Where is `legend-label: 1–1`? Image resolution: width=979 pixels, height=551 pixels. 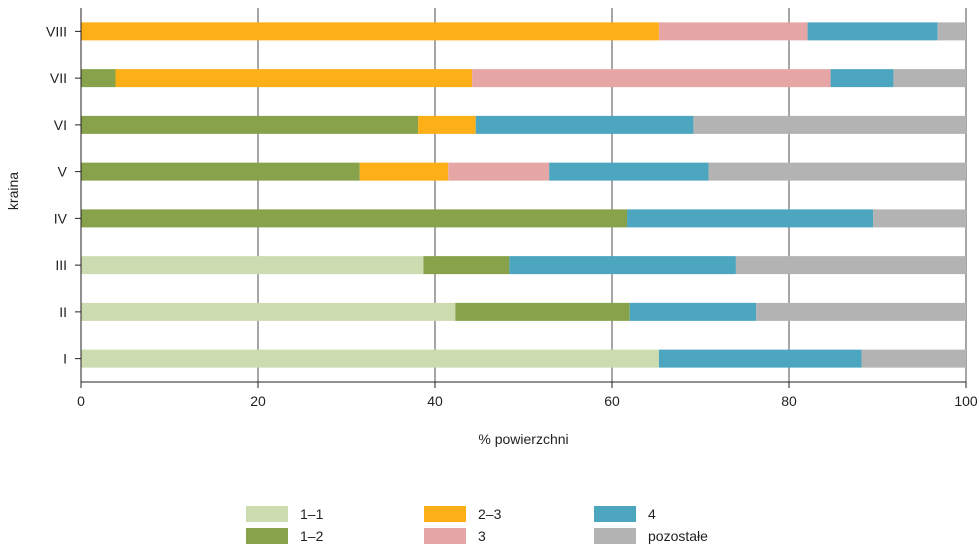 legend-label: 1–1 is located at coordinates (312, 514).